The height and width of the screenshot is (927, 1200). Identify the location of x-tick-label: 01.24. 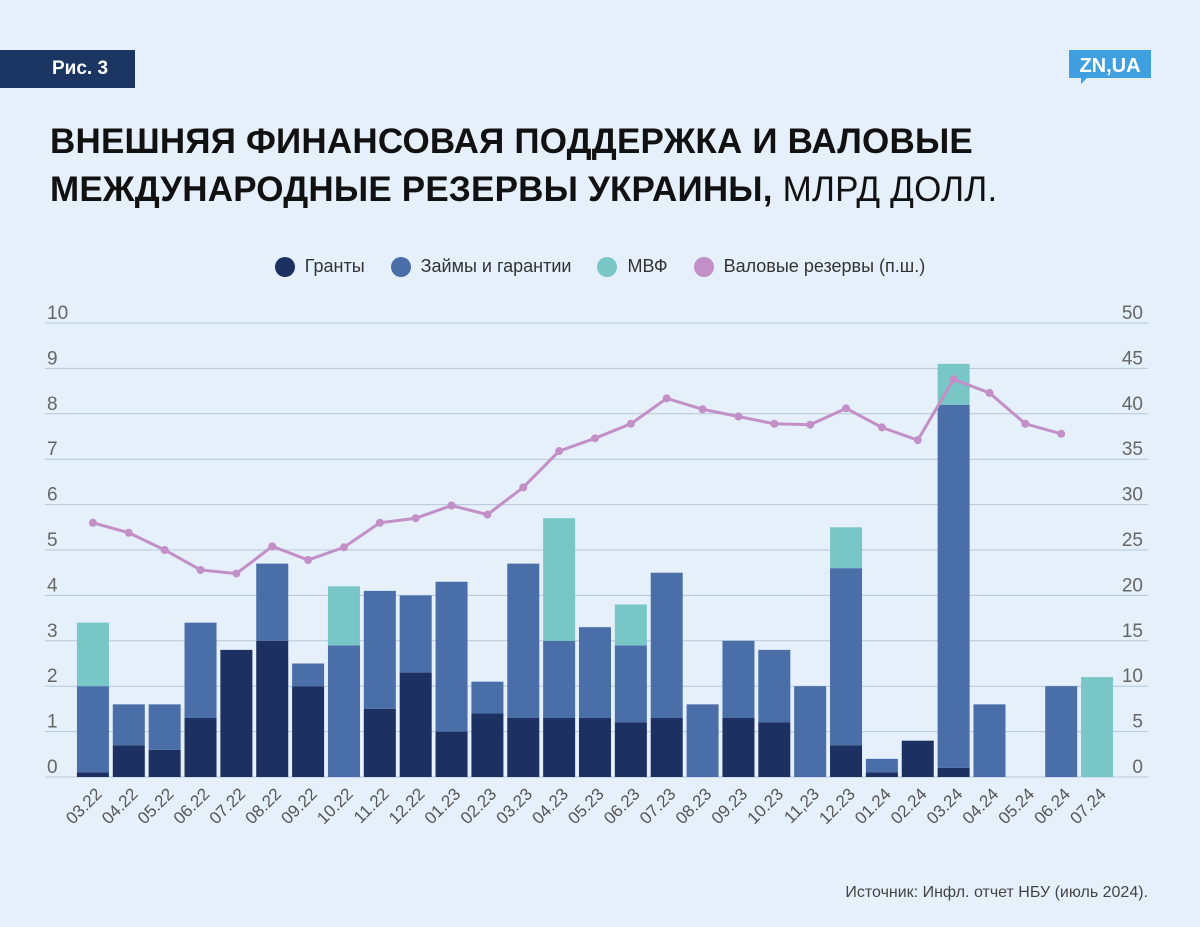
(873, 806).